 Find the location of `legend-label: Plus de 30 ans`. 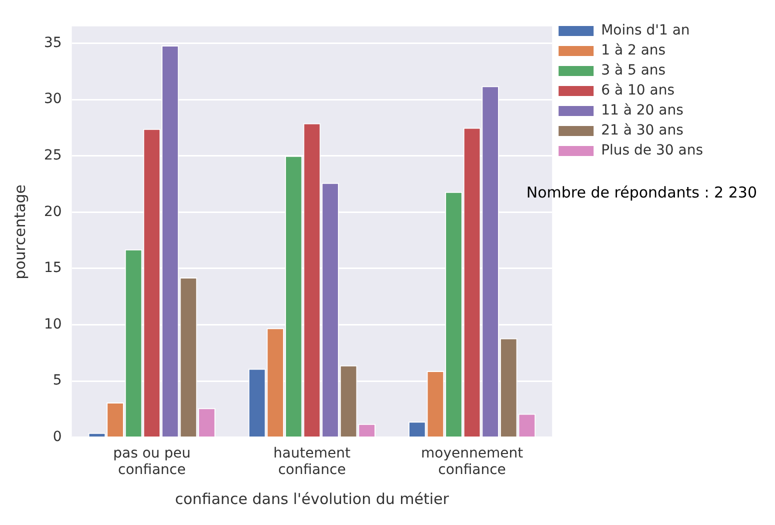

legend-label: Plus de 30 ans is located at coordinates (652, 150).